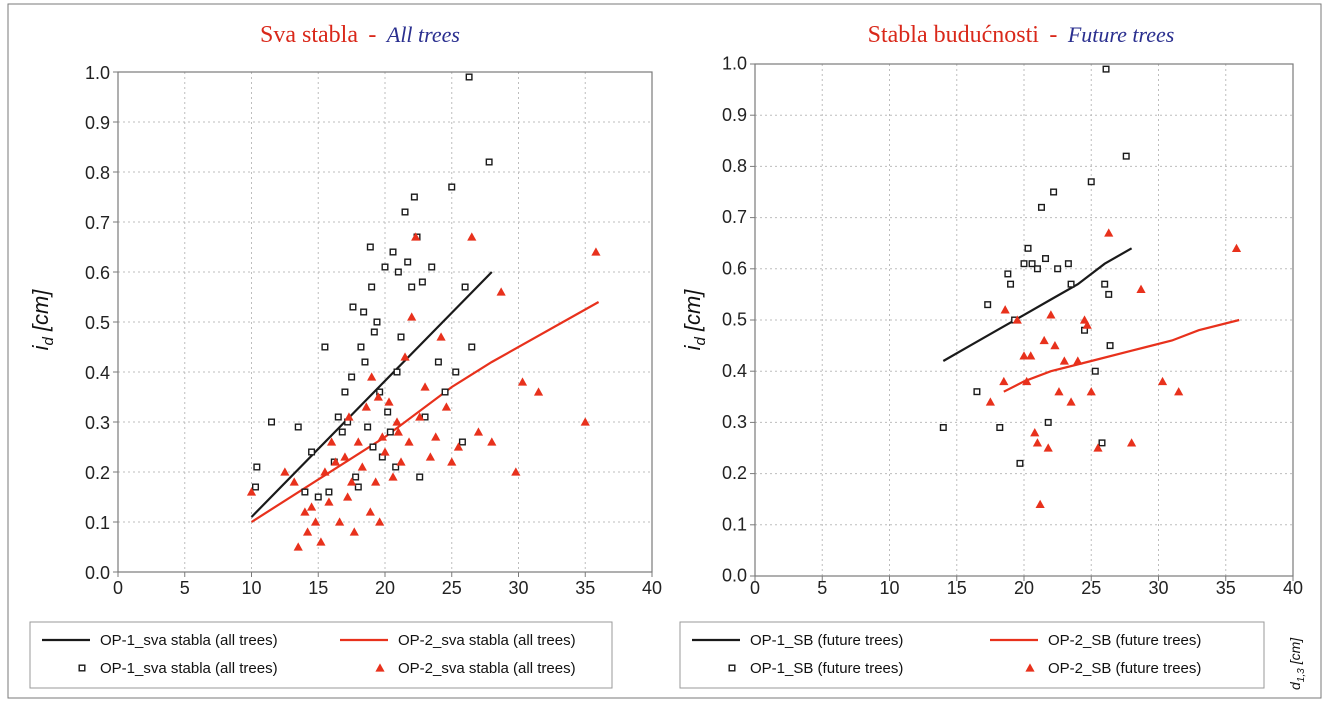 Image resolution: width=1329 pixels, height=702 pixels. I want to click on x-tick-label: 40, so click(1293, 588).